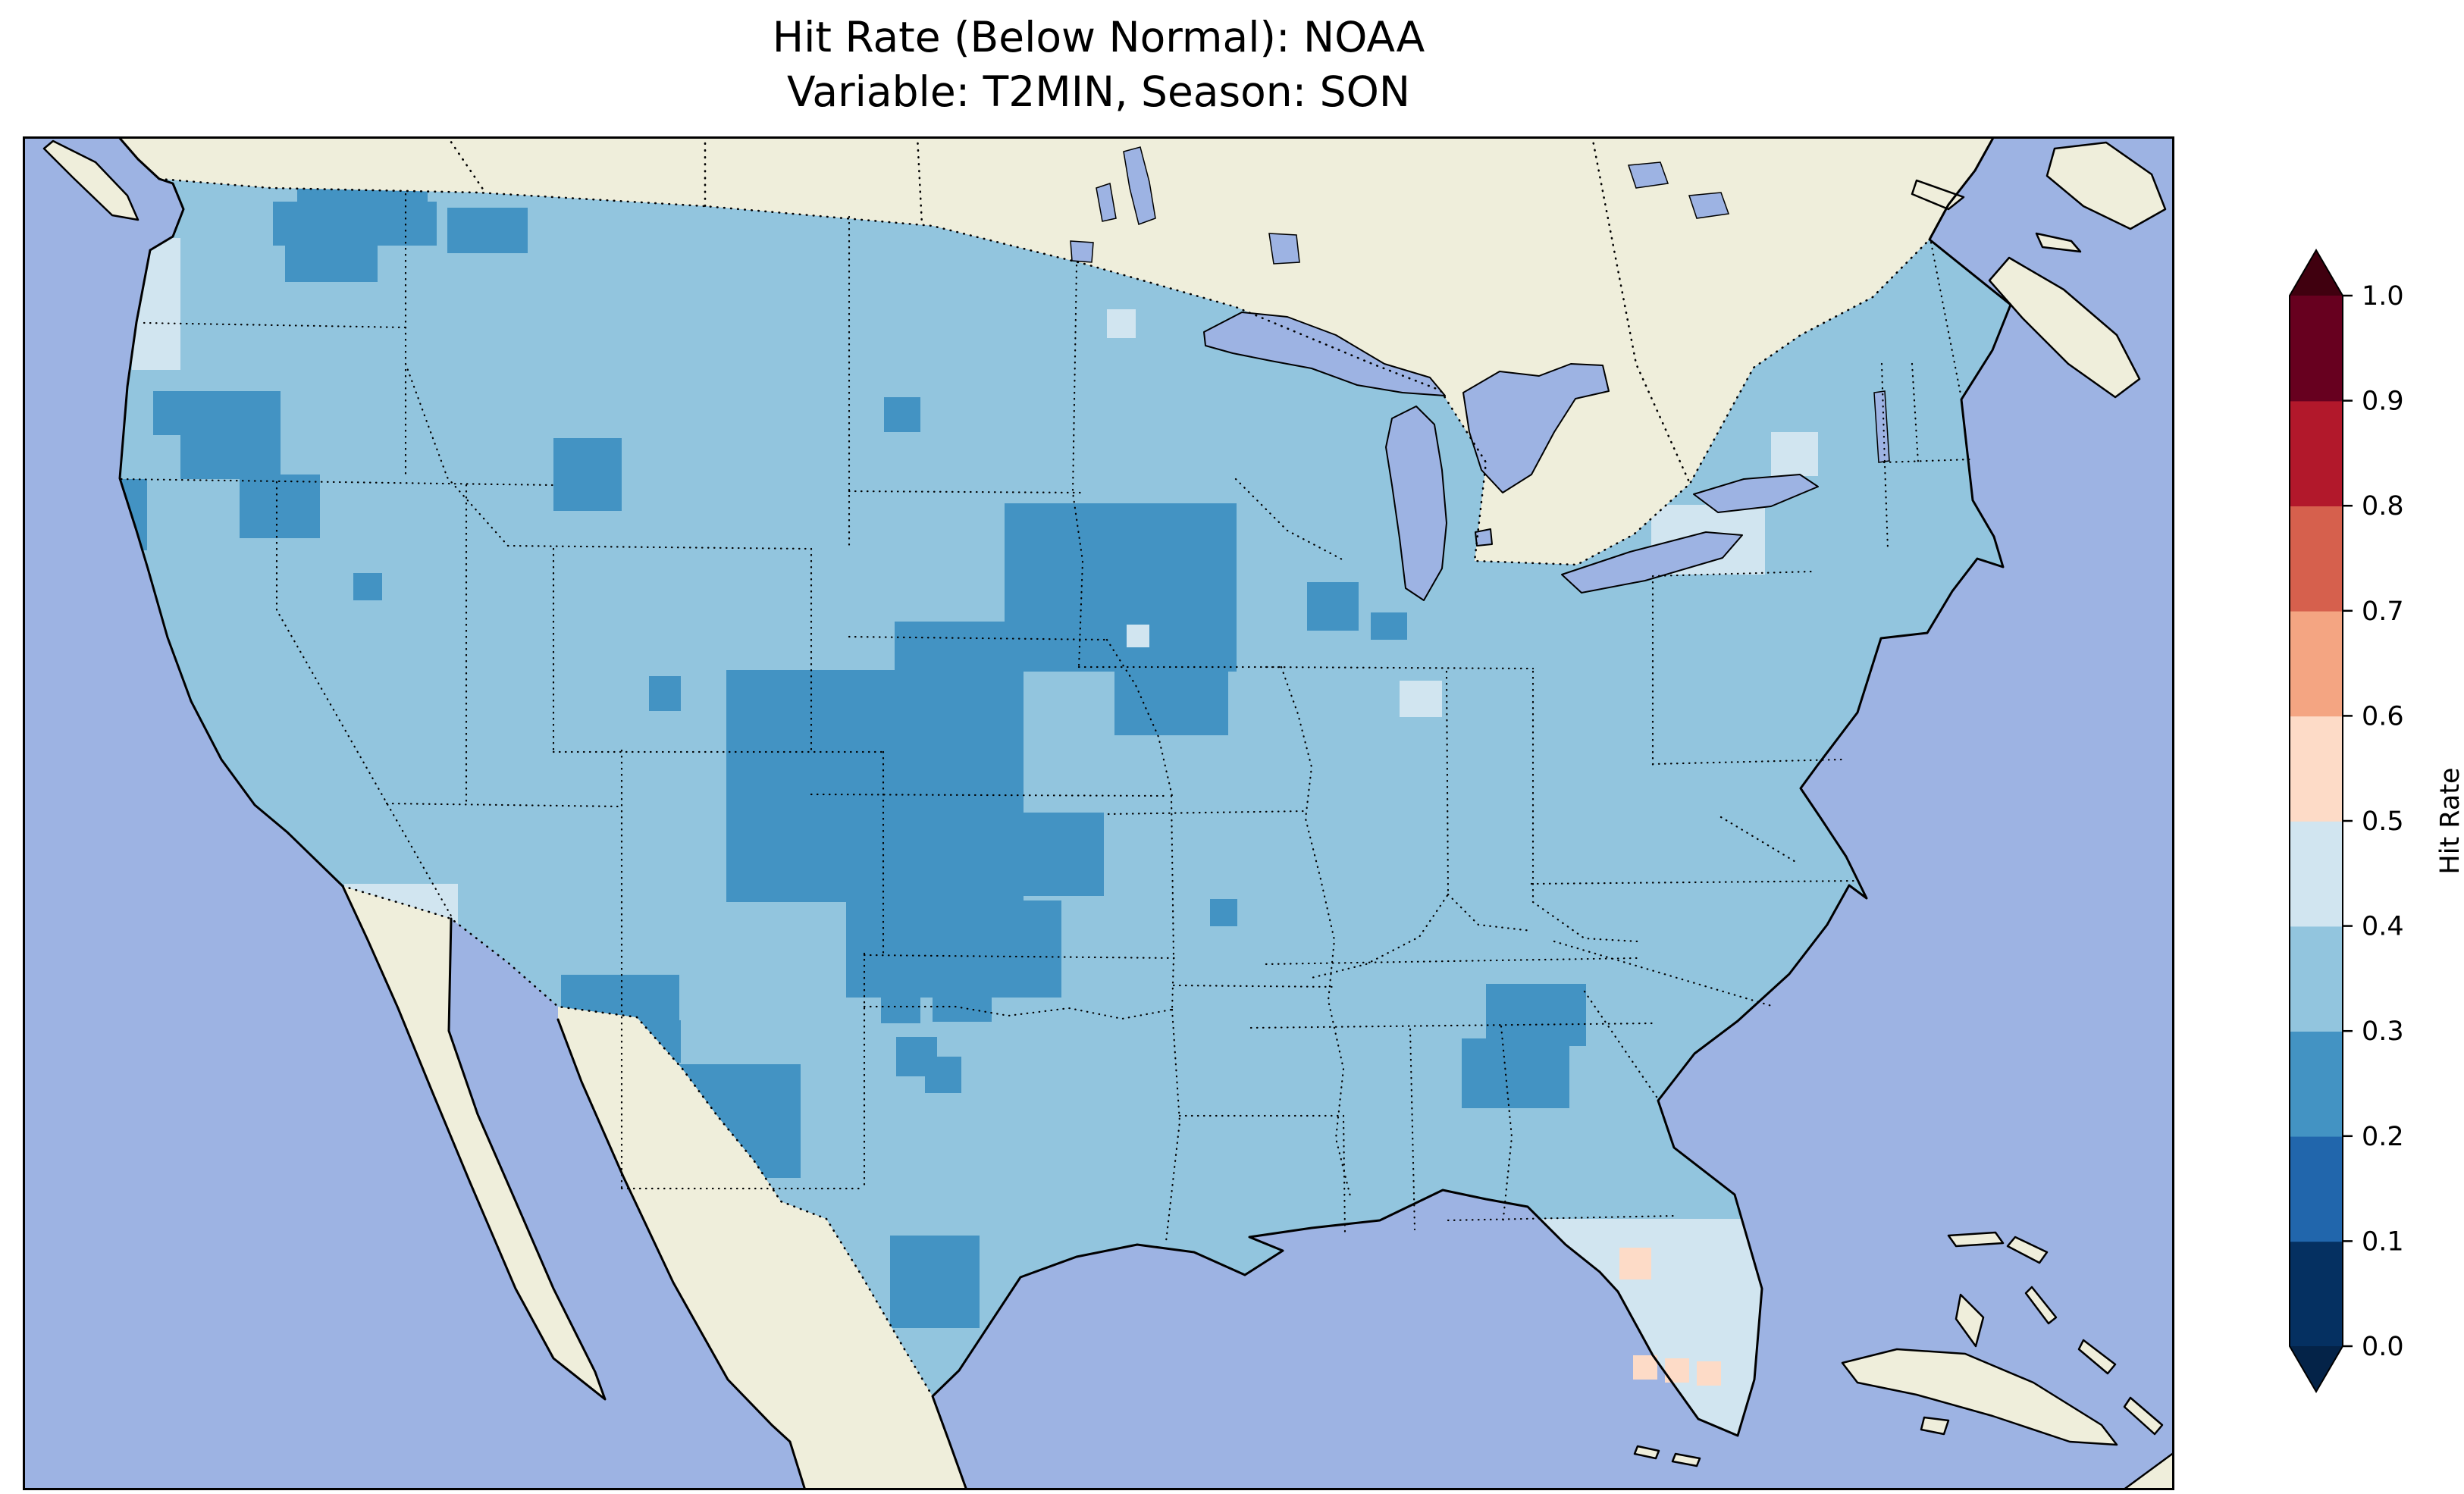 Image resolution: width=2464 pixels, height=1494 pixels. What do you see at coordinates (1882, 426) in the screenshot?
I see `lake-champlain` at bounding box center [1882, 426].